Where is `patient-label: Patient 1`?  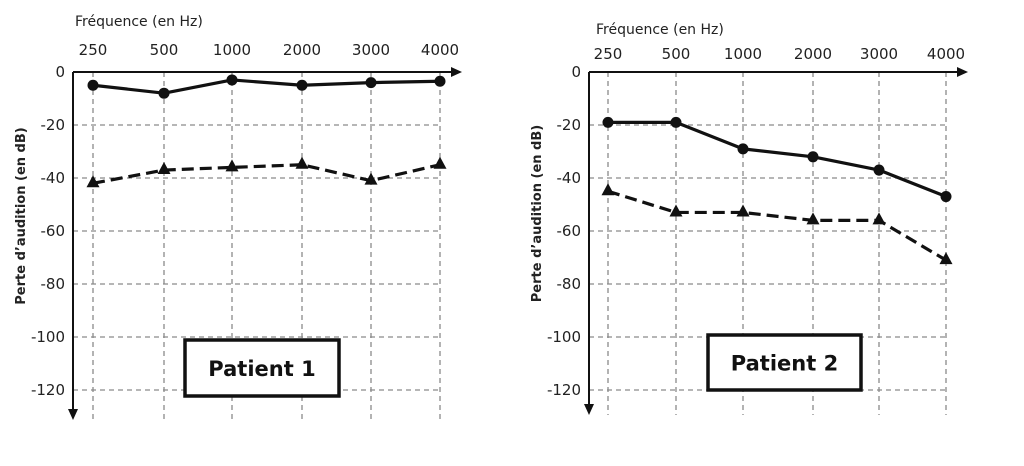
patient-label: Patient 1 is located at coordinates (261, 369).